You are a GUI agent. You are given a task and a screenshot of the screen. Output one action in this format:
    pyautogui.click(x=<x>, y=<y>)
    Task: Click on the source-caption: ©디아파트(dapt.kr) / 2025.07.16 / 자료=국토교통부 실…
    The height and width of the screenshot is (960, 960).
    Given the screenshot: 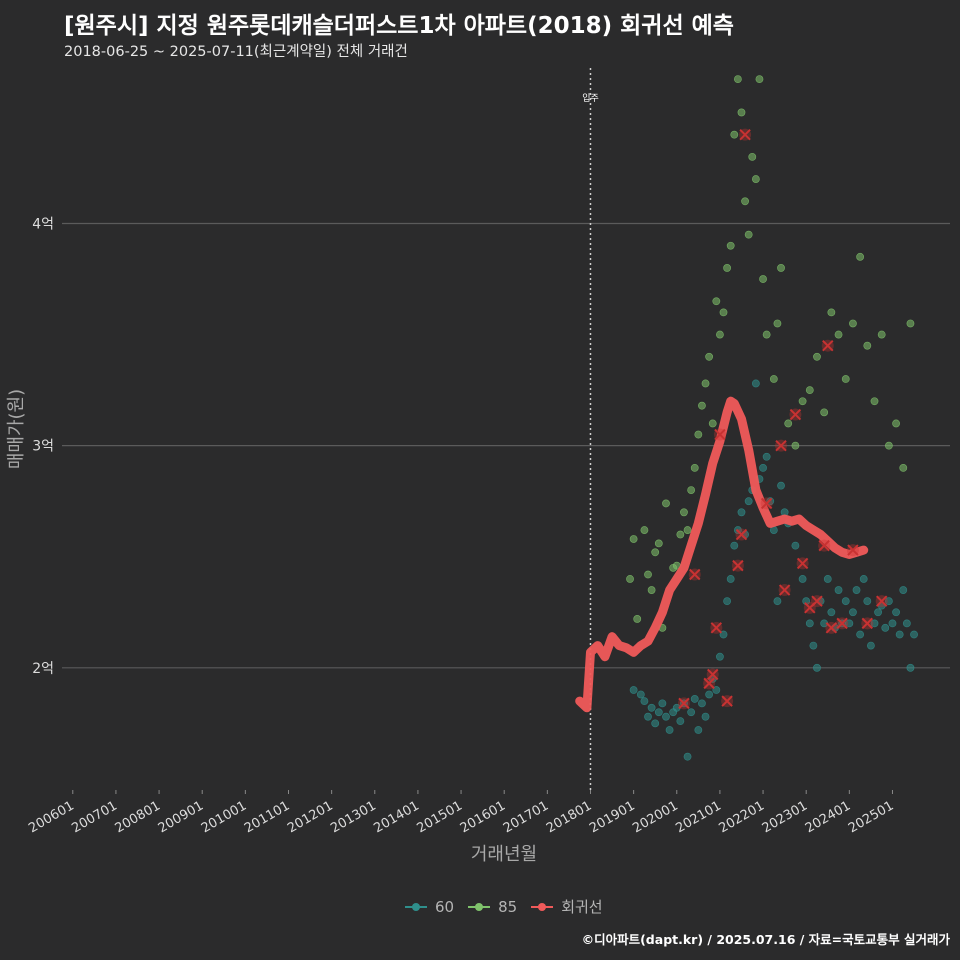 What is the action you would take?
    pyautogui.click(x=765, y=939)
    